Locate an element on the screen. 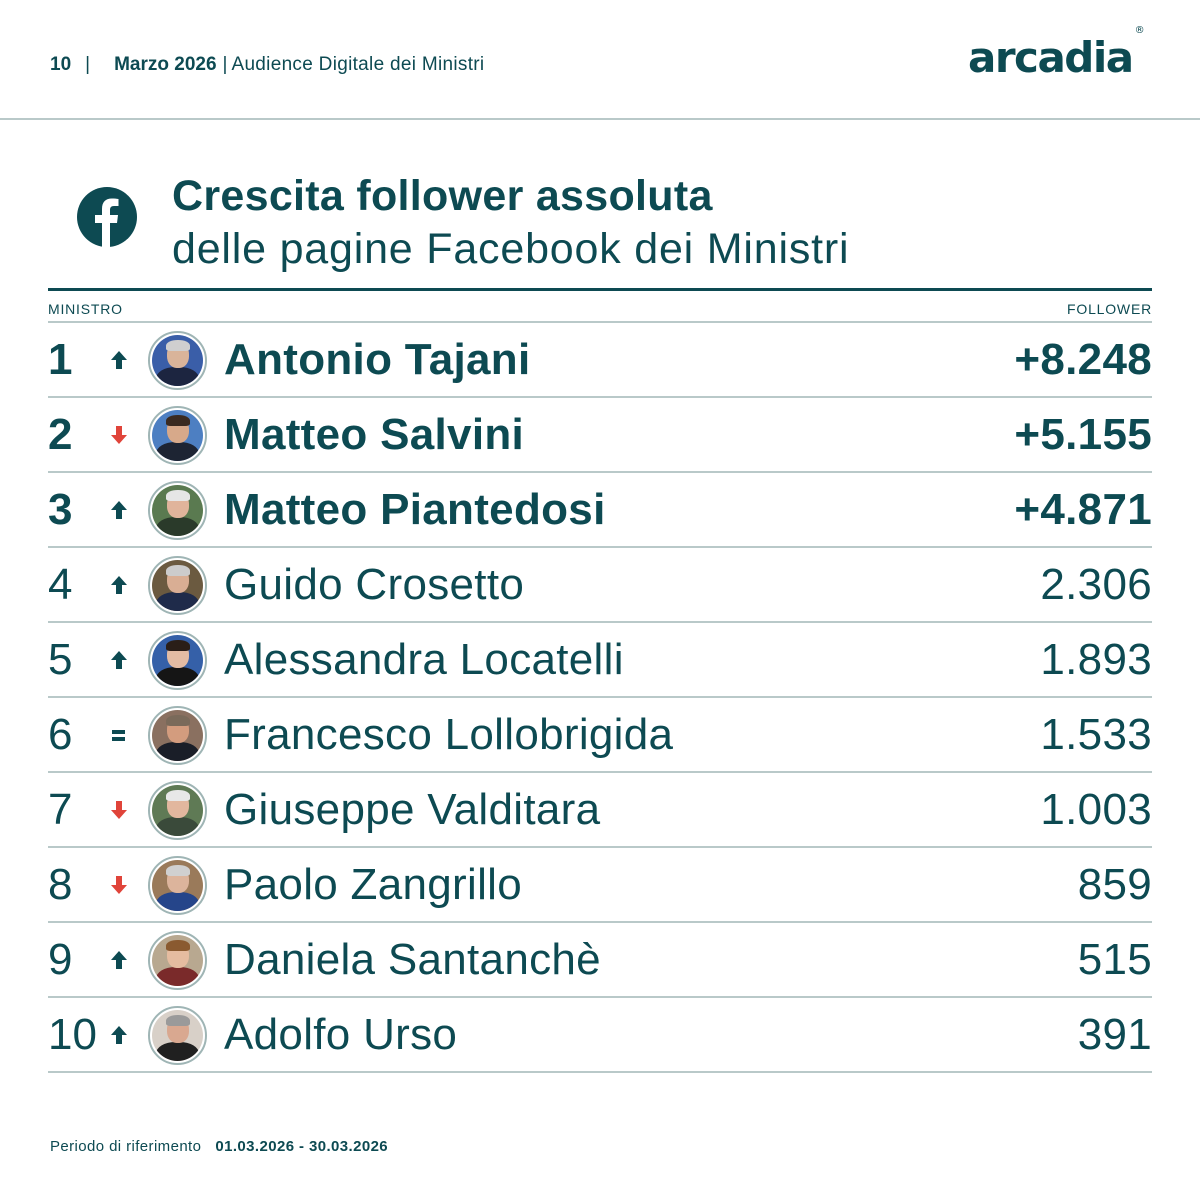  table-row: 8 Paolo Zangrillo 859 is located at coordinates (600, 885).